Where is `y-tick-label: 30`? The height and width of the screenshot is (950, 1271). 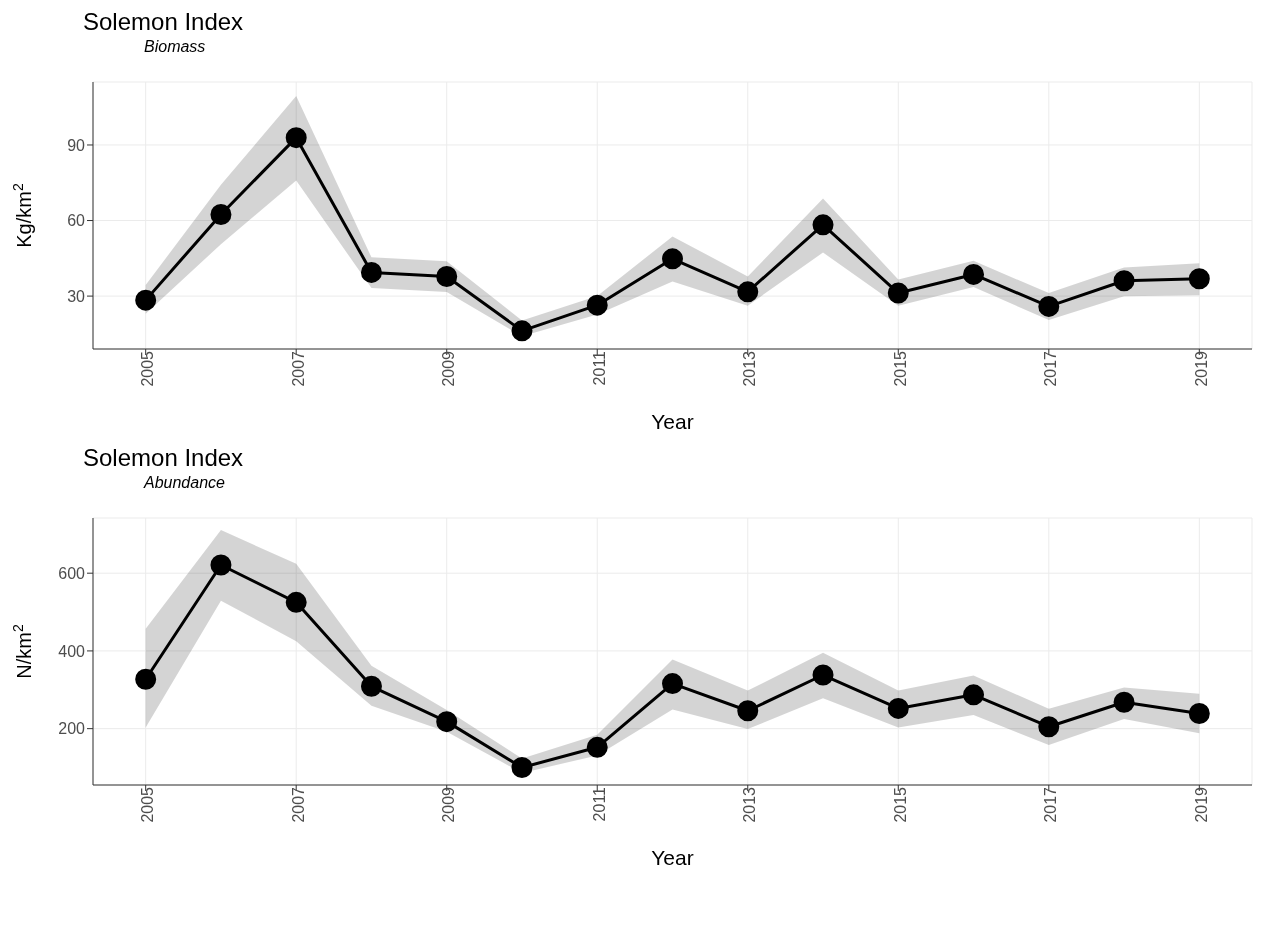
y-tick-label: 30 is located at coordinates (76, 296).